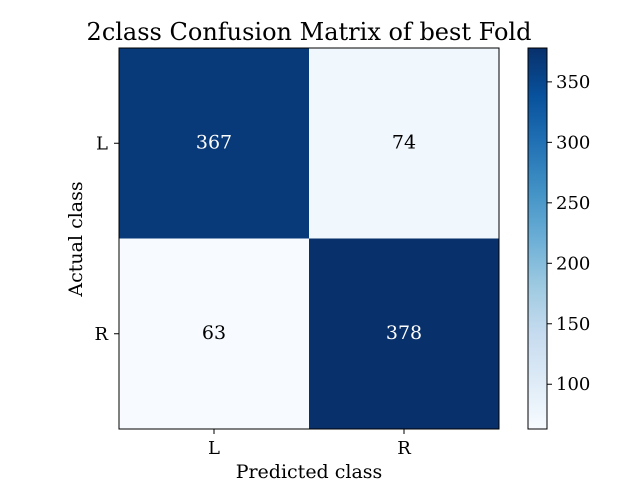 The height and width of the screenshot is (485, 640). What do you see at coordinates (537, 238) in the screenshot?
I see `colorbar` at bounding box center [537, 238].